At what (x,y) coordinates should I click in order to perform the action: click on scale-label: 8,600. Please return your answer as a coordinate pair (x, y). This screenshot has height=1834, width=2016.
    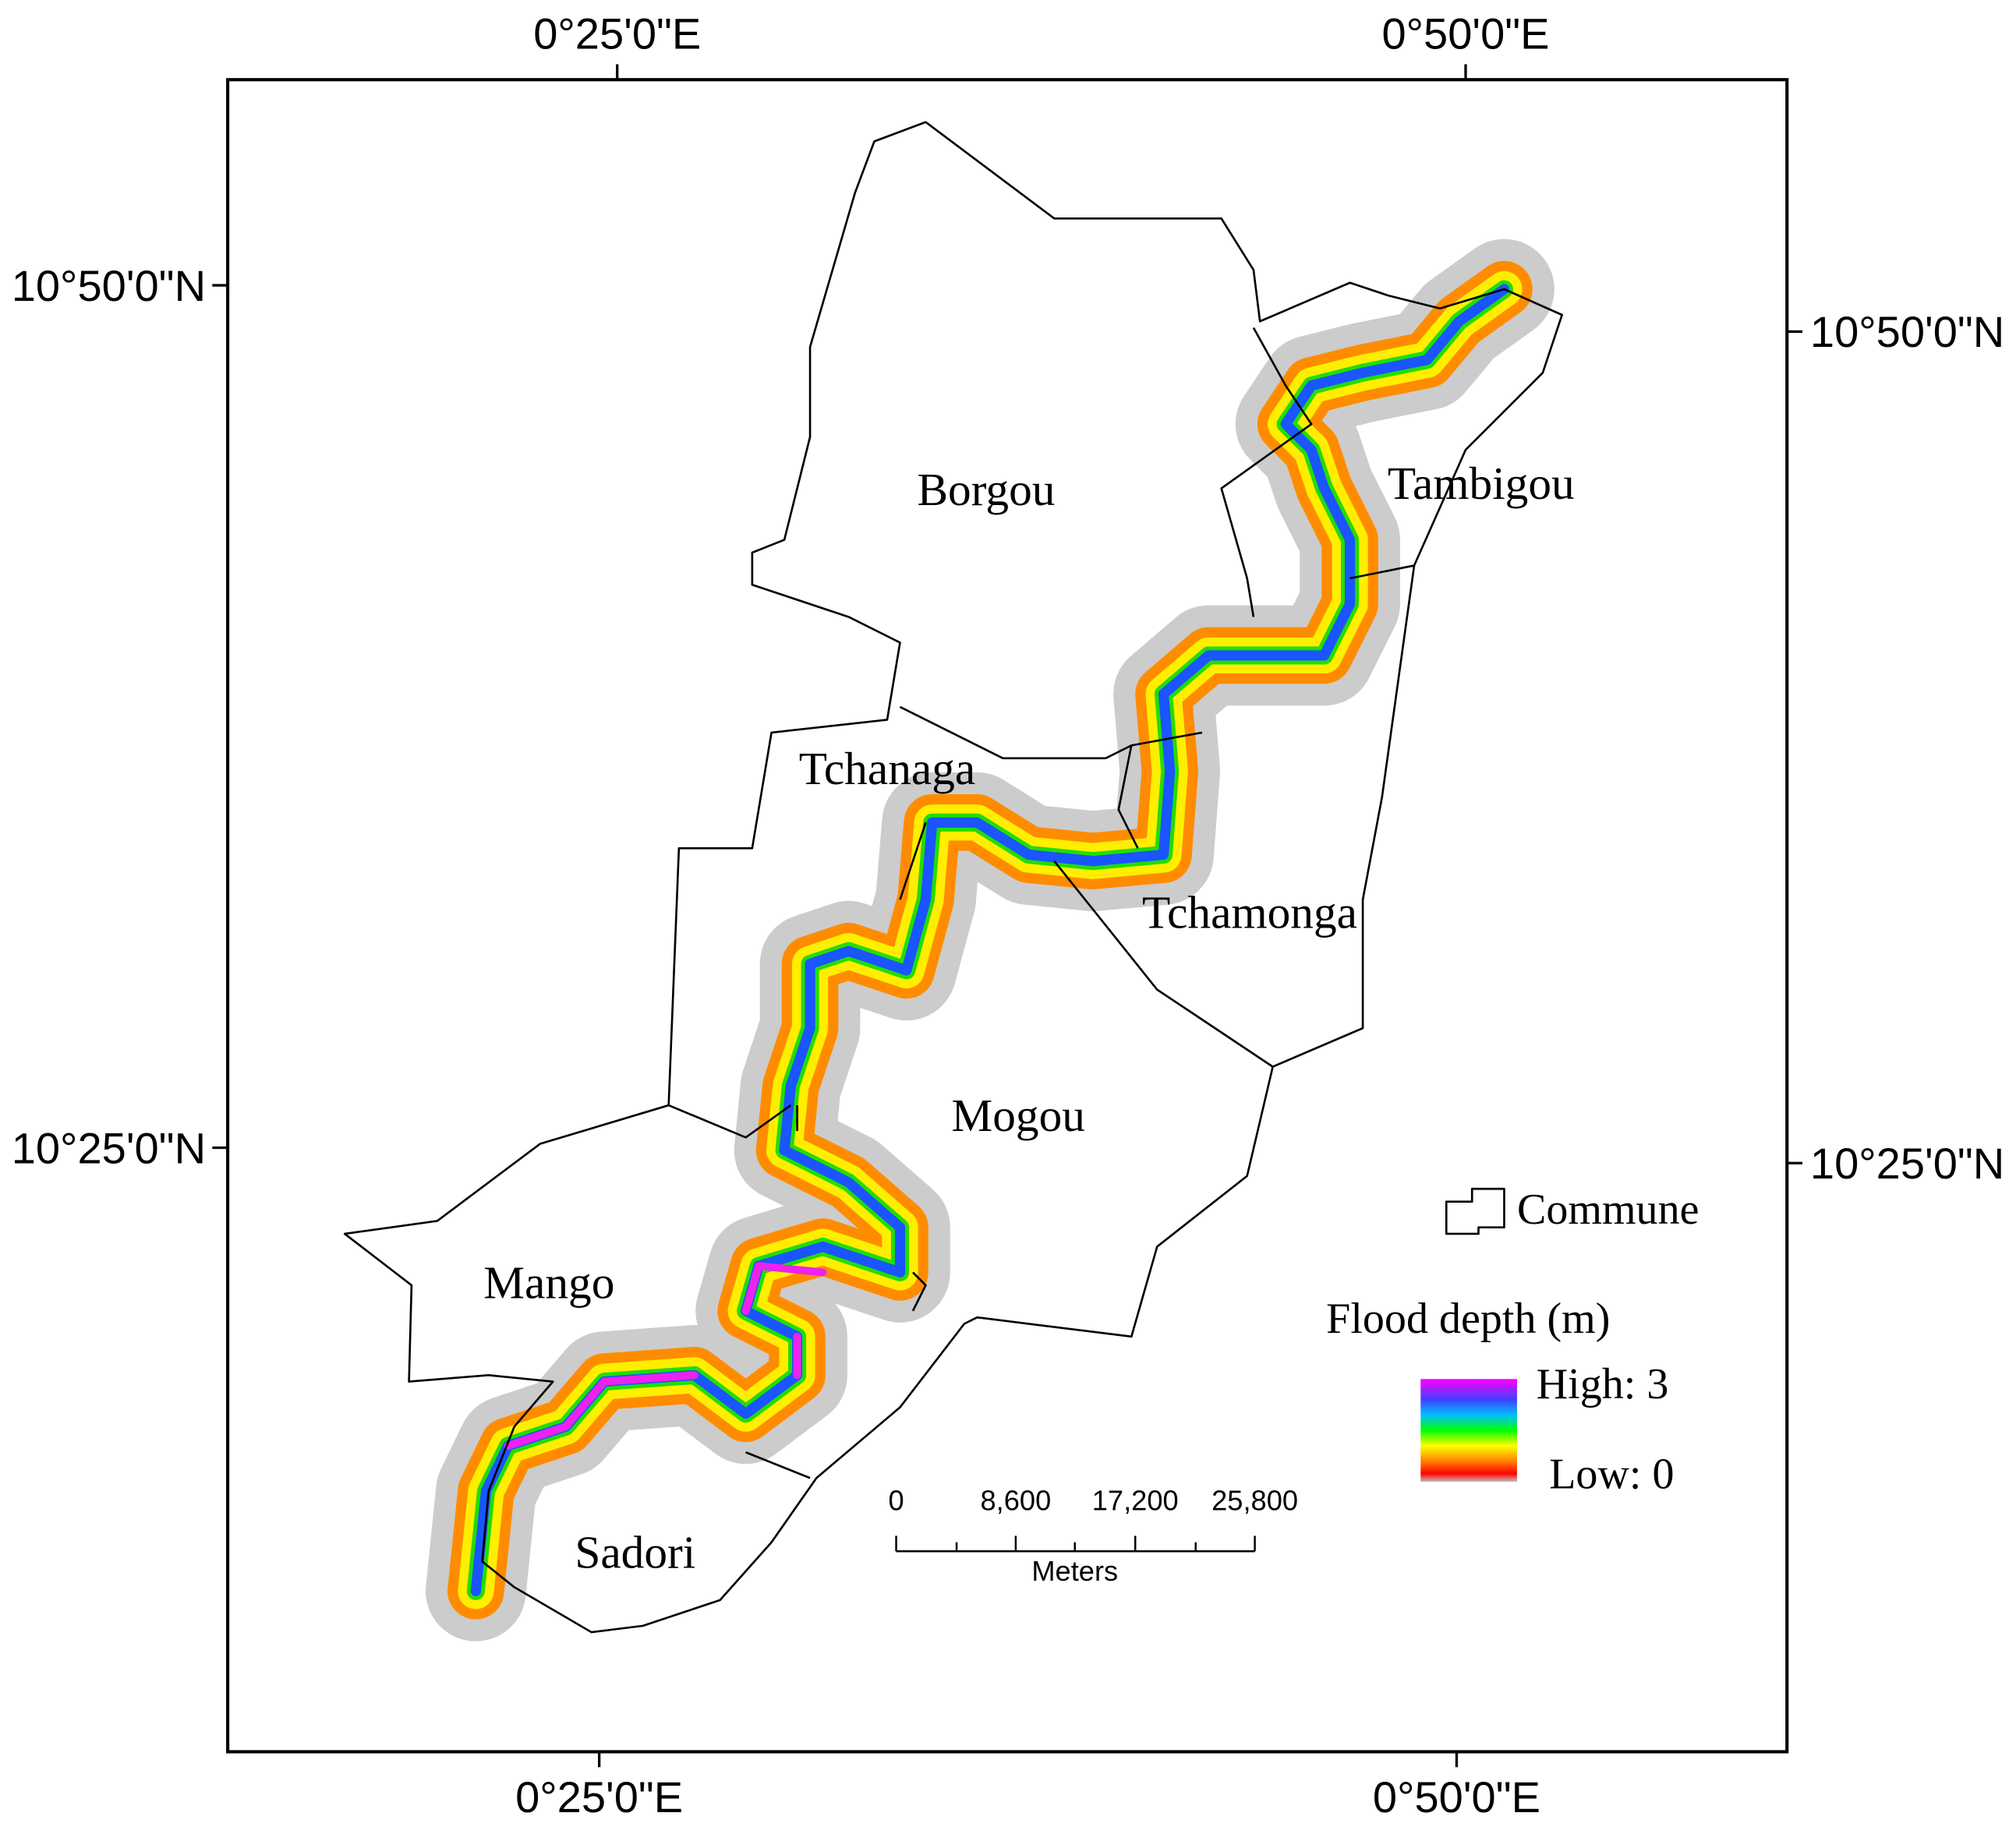
    Looking at the image, I should click on (1016, 1500).